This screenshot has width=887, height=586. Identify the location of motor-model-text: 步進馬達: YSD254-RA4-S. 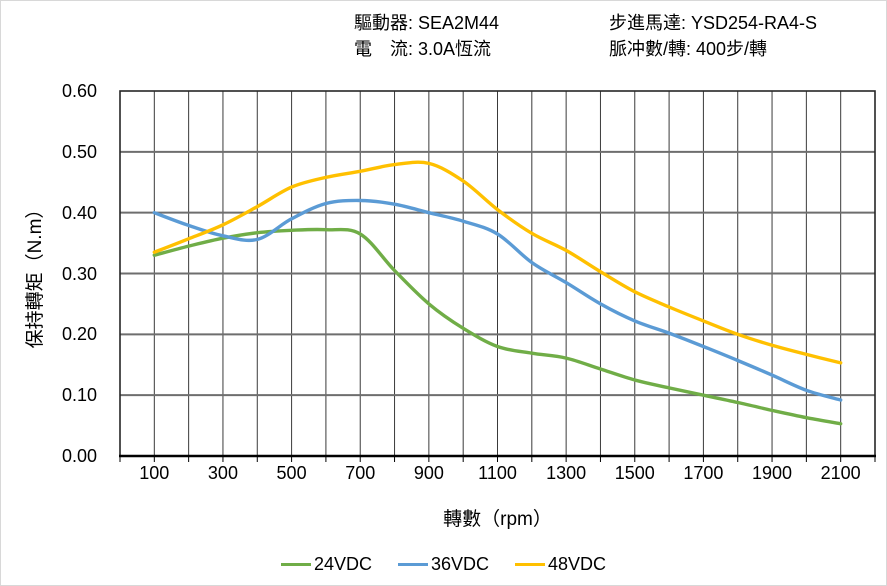
(713, 23).